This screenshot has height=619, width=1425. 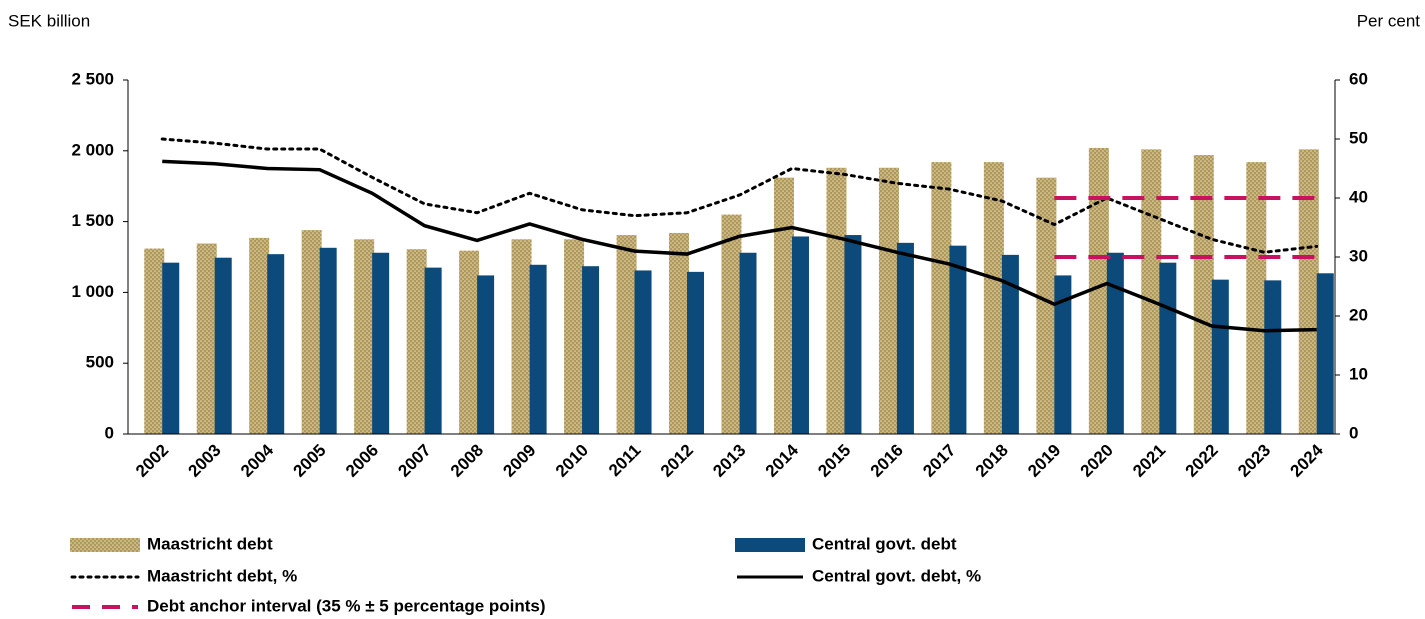 What do you see at coordinates (939, 461) in the screenshot?
I see `x-tick-label: 2017` at bounding box center [939, 461].